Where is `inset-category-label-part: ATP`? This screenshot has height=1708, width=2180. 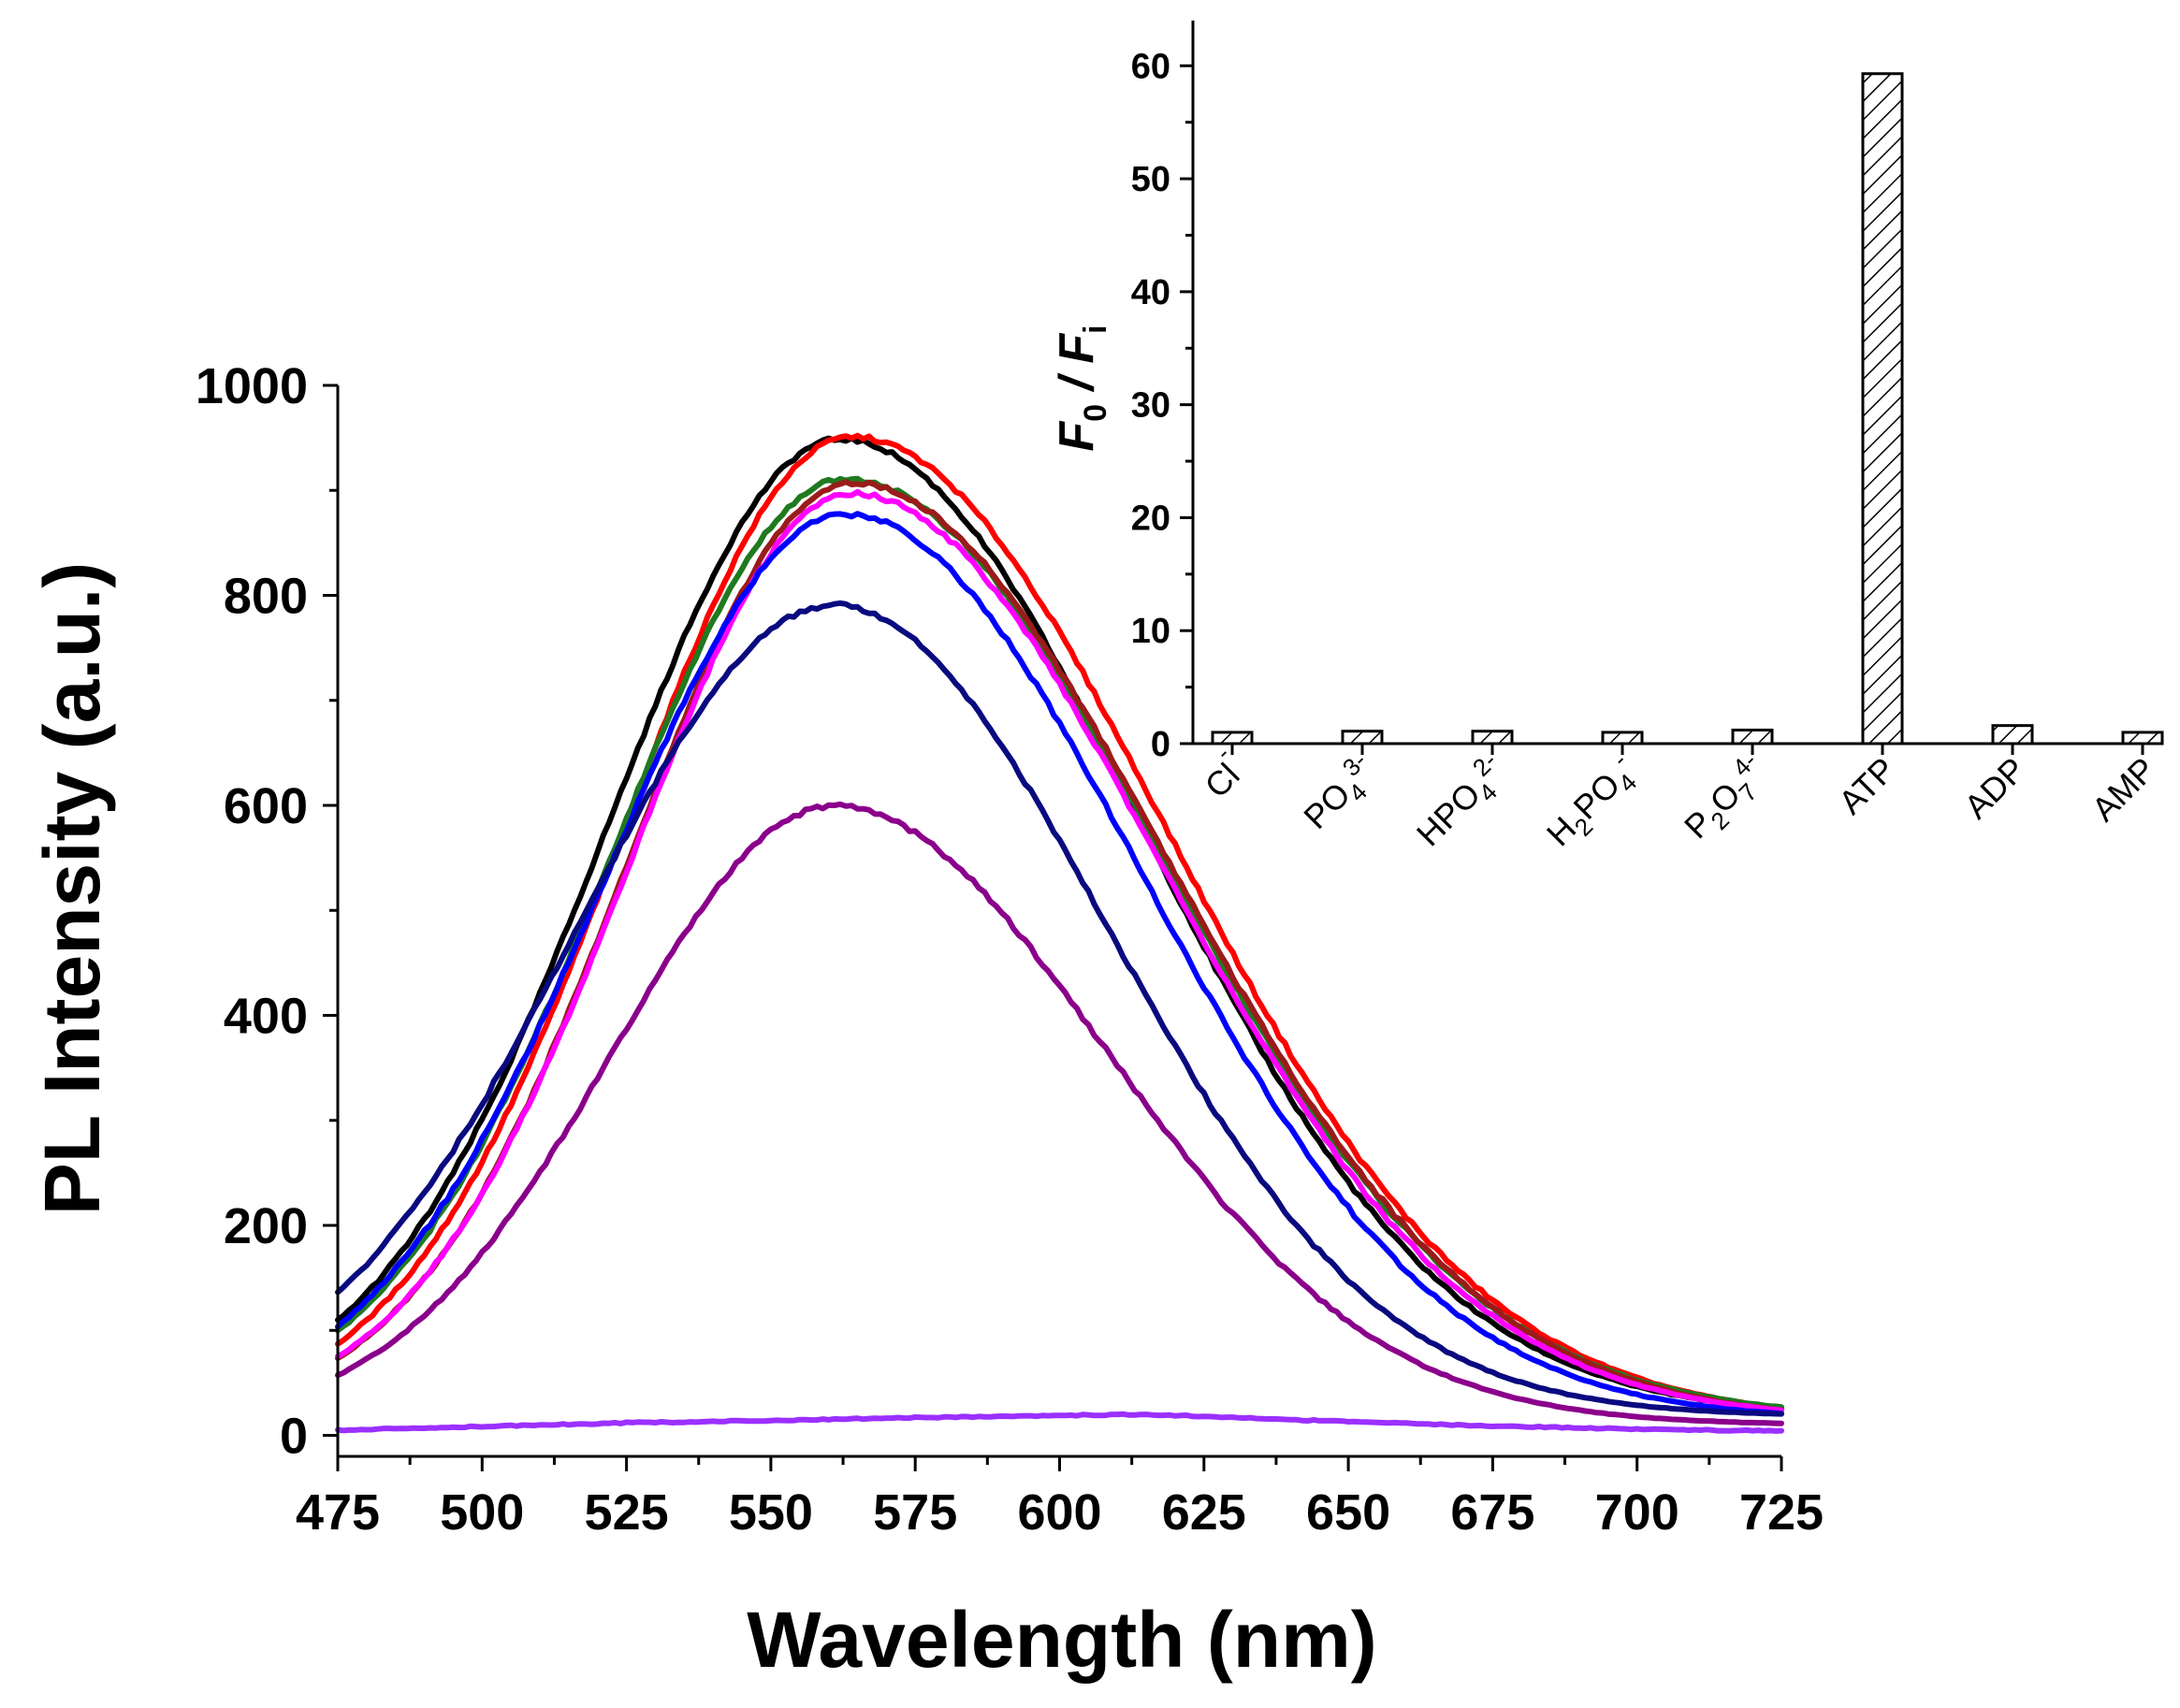 inset-category-label-part: ATP is located at coordinates (1867, 786).